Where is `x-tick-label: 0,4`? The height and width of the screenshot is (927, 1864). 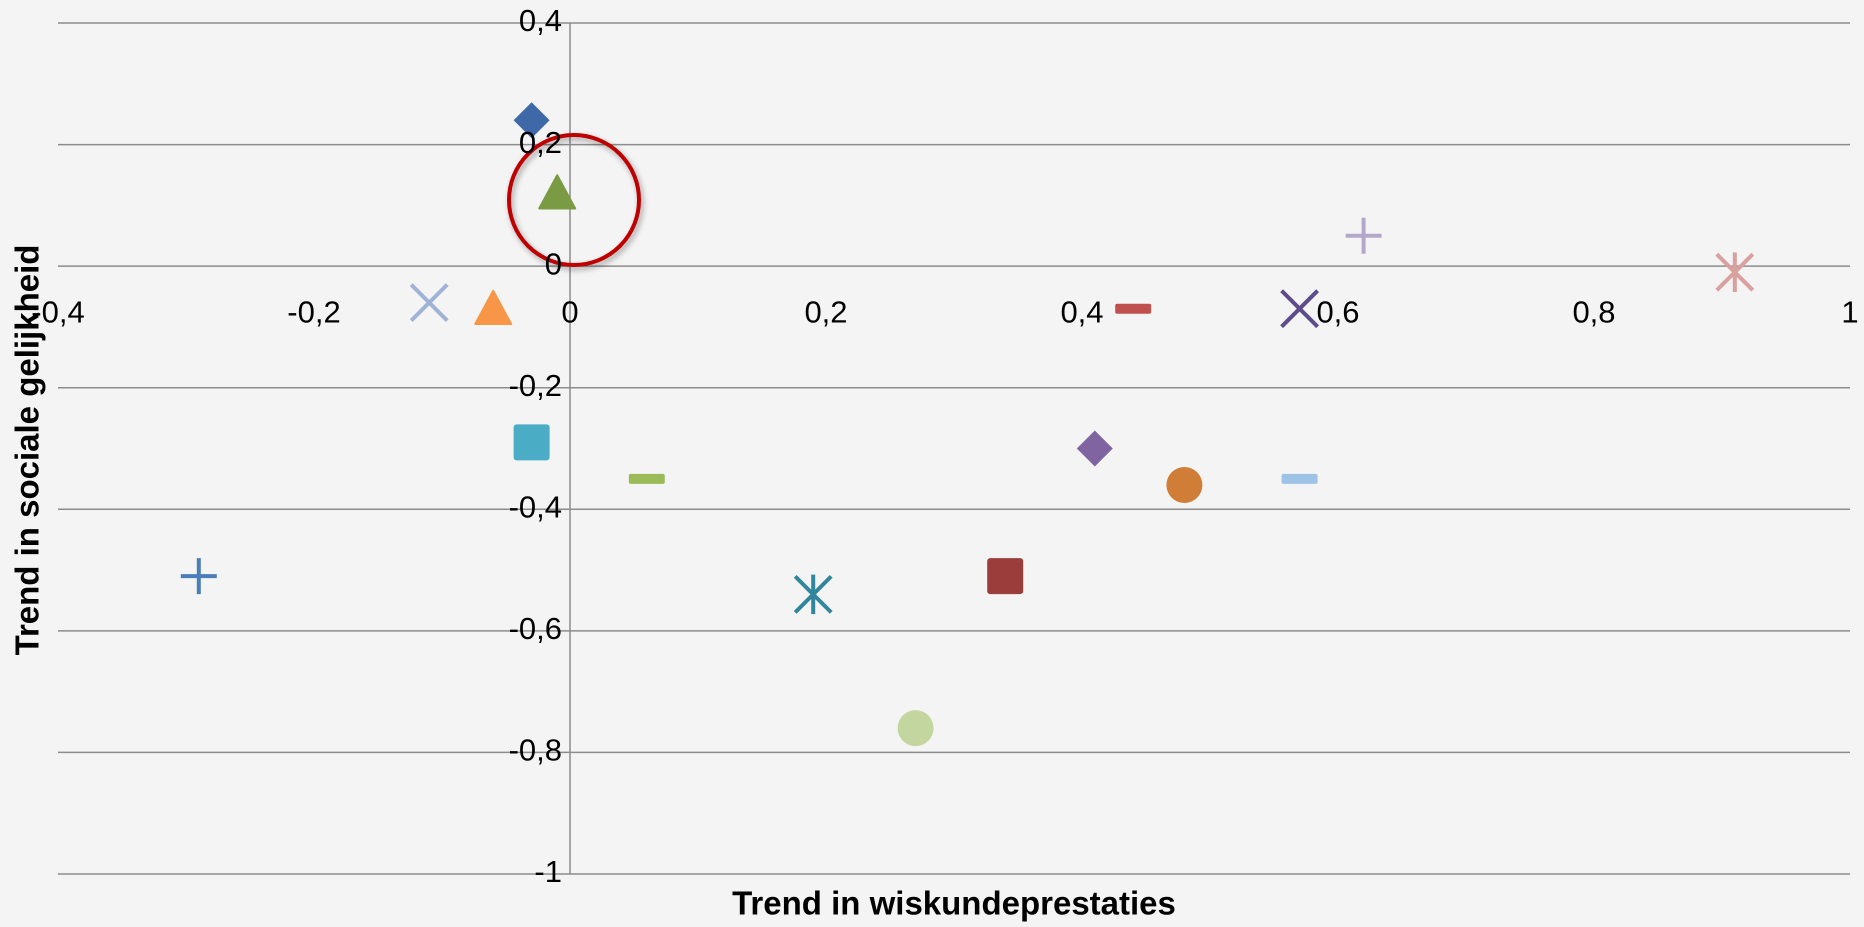
x-tick-label: 0,4 is located at coordinates (1081, 311).